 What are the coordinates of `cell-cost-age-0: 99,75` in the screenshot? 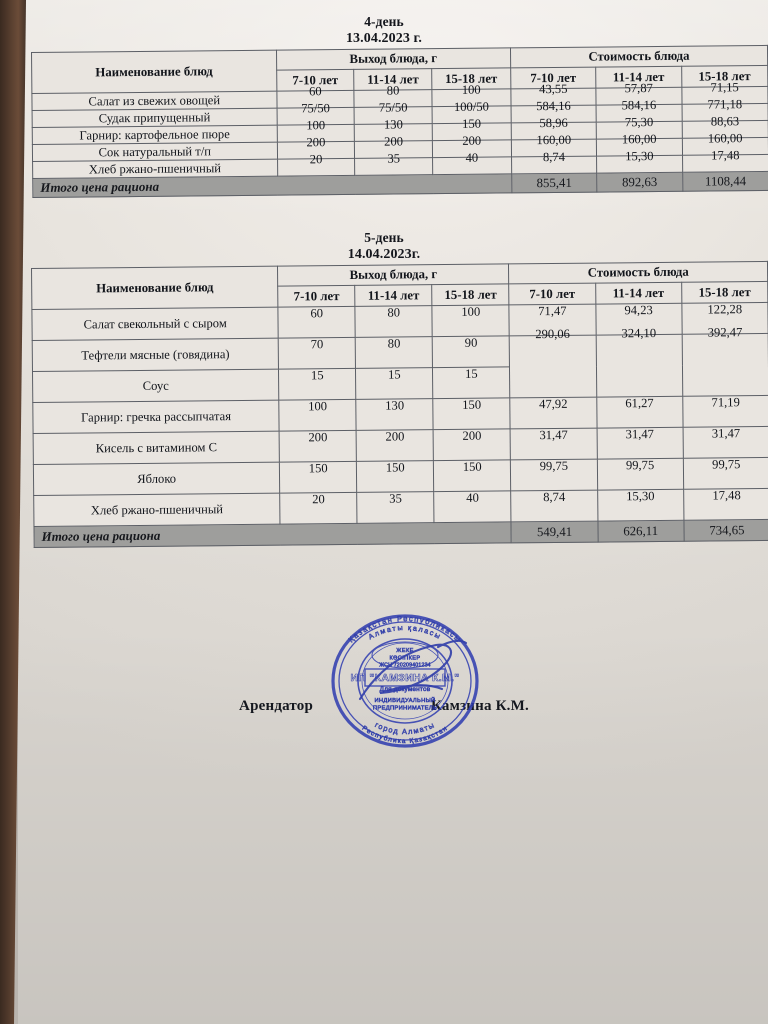 It's located at (554, 474).